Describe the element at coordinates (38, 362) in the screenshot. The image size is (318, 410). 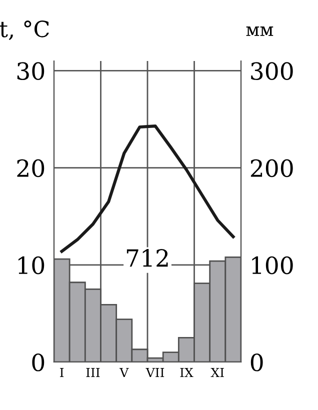
I see `y-tick-label: 0` at that location.